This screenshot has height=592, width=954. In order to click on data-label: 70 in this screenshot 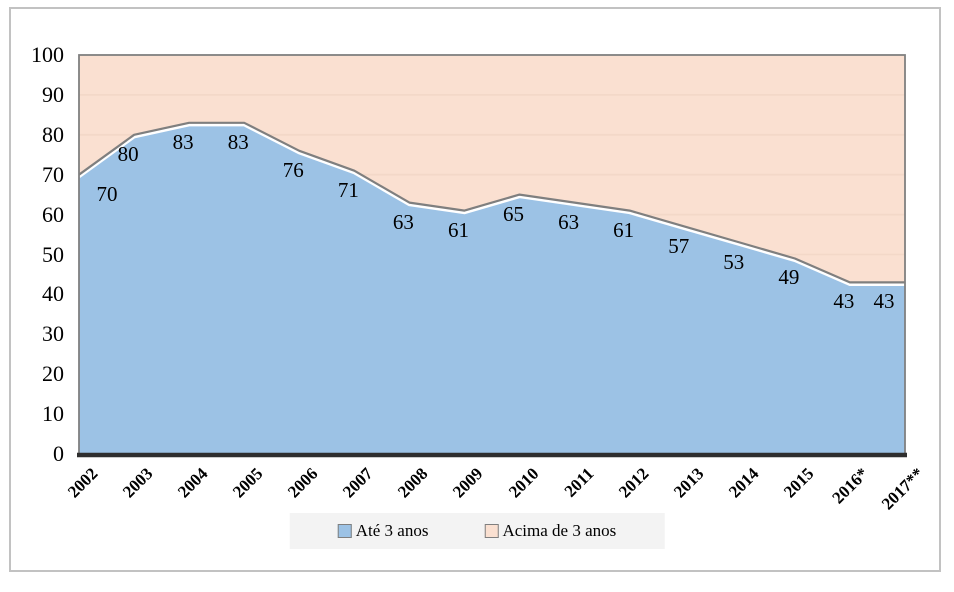, I will do `click(107, 193)`.